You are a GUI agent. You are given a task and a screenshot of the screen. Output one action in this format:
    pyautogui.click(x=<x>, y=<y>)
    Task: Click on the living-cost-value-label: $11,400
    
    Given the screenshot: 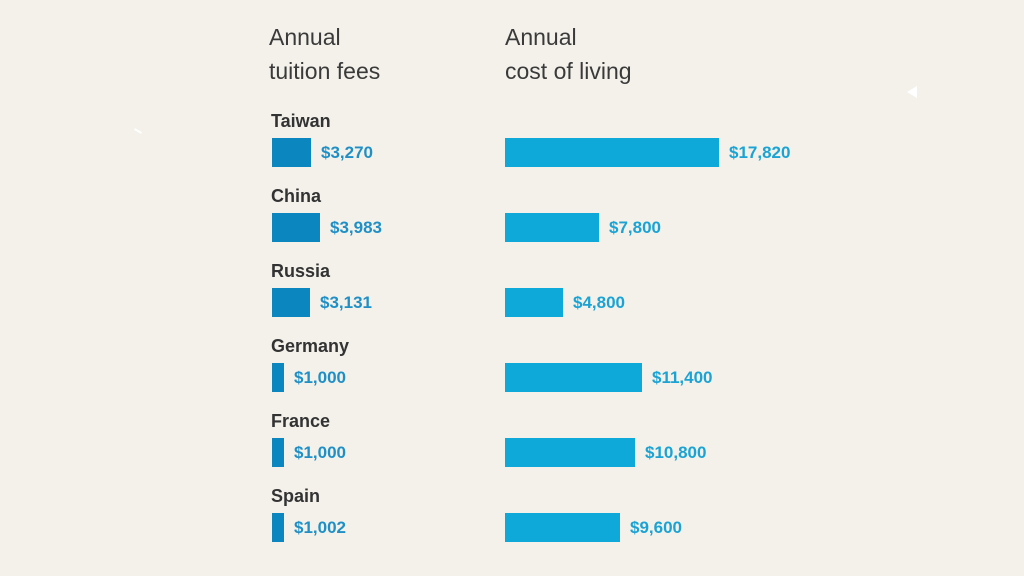 What is the action you would take?
    pyautogui.click(x=682, y=377)
    